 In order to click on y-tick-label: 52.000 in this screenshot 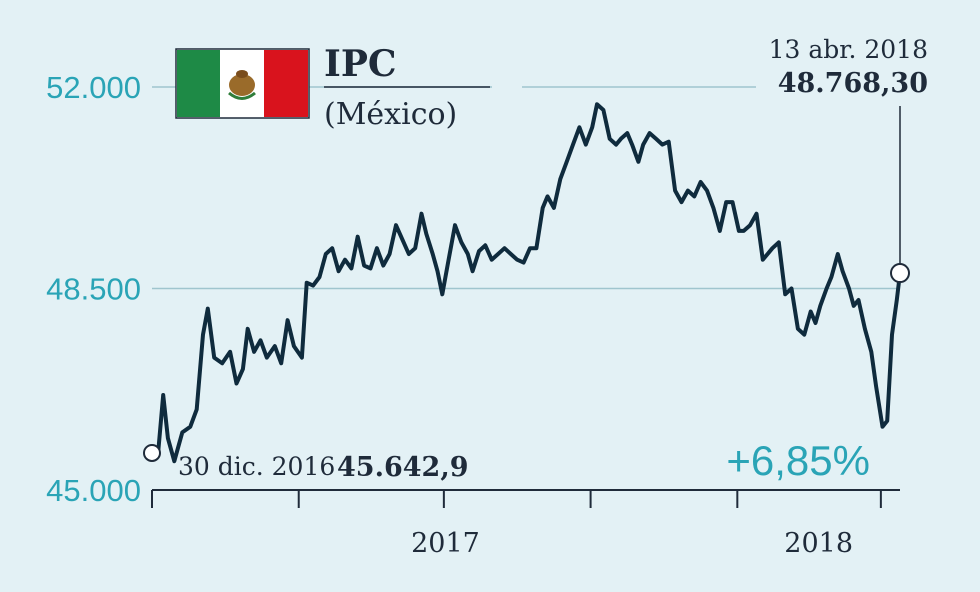, I will do `click(93, 87)`.